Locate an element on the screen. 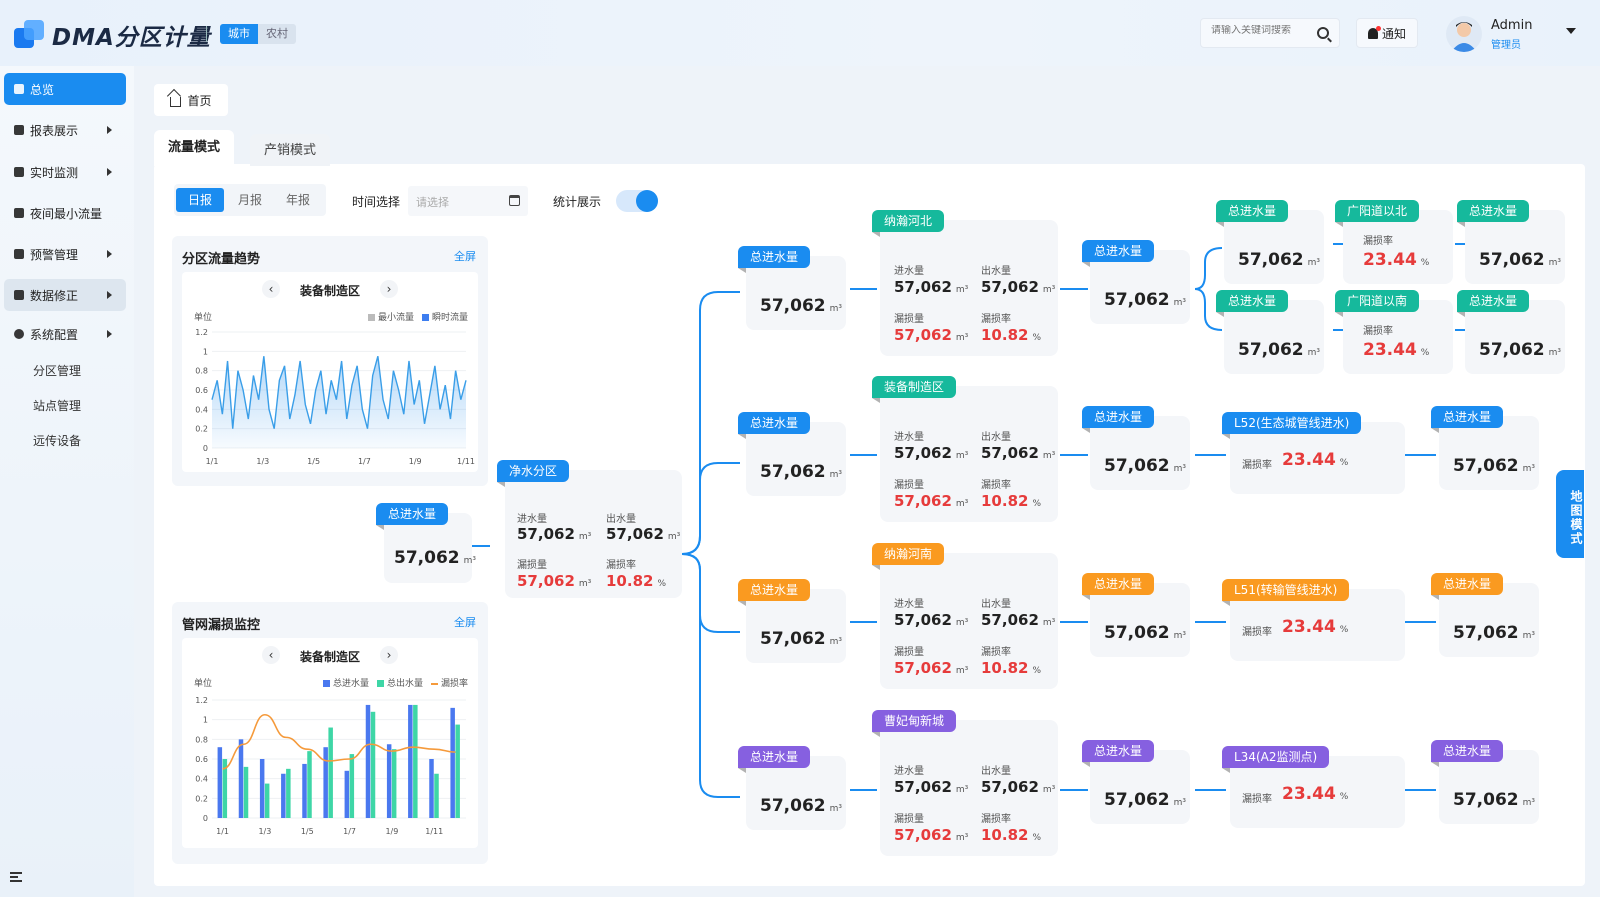 Image resolution: width=1600 pixels, height=897 pixels. sidebar-item-overview: 总览 is located at coordinates (65, 89).